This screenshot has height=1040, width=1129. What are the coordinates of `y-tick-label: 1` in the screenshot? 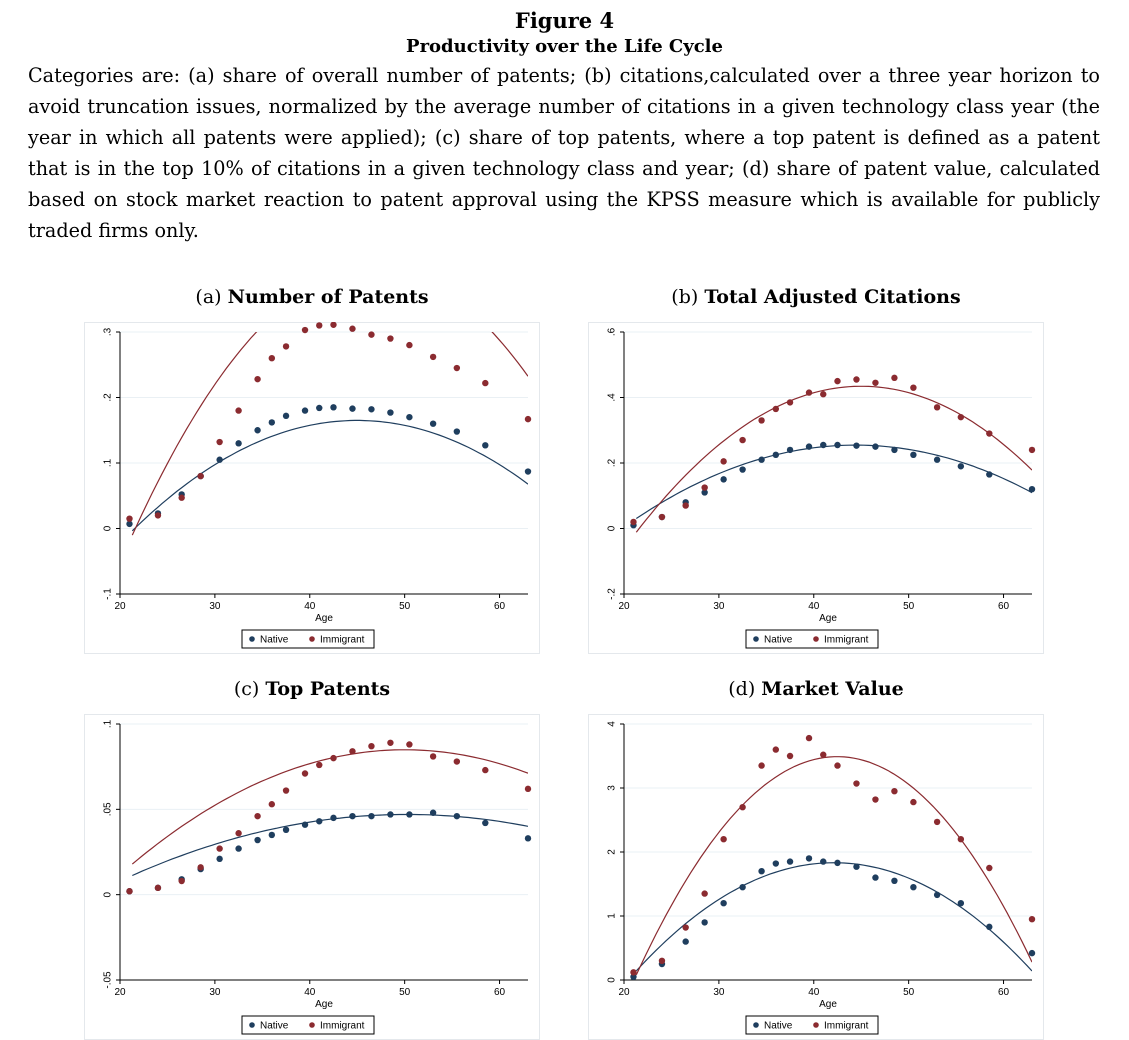 It's located at (612, 916).